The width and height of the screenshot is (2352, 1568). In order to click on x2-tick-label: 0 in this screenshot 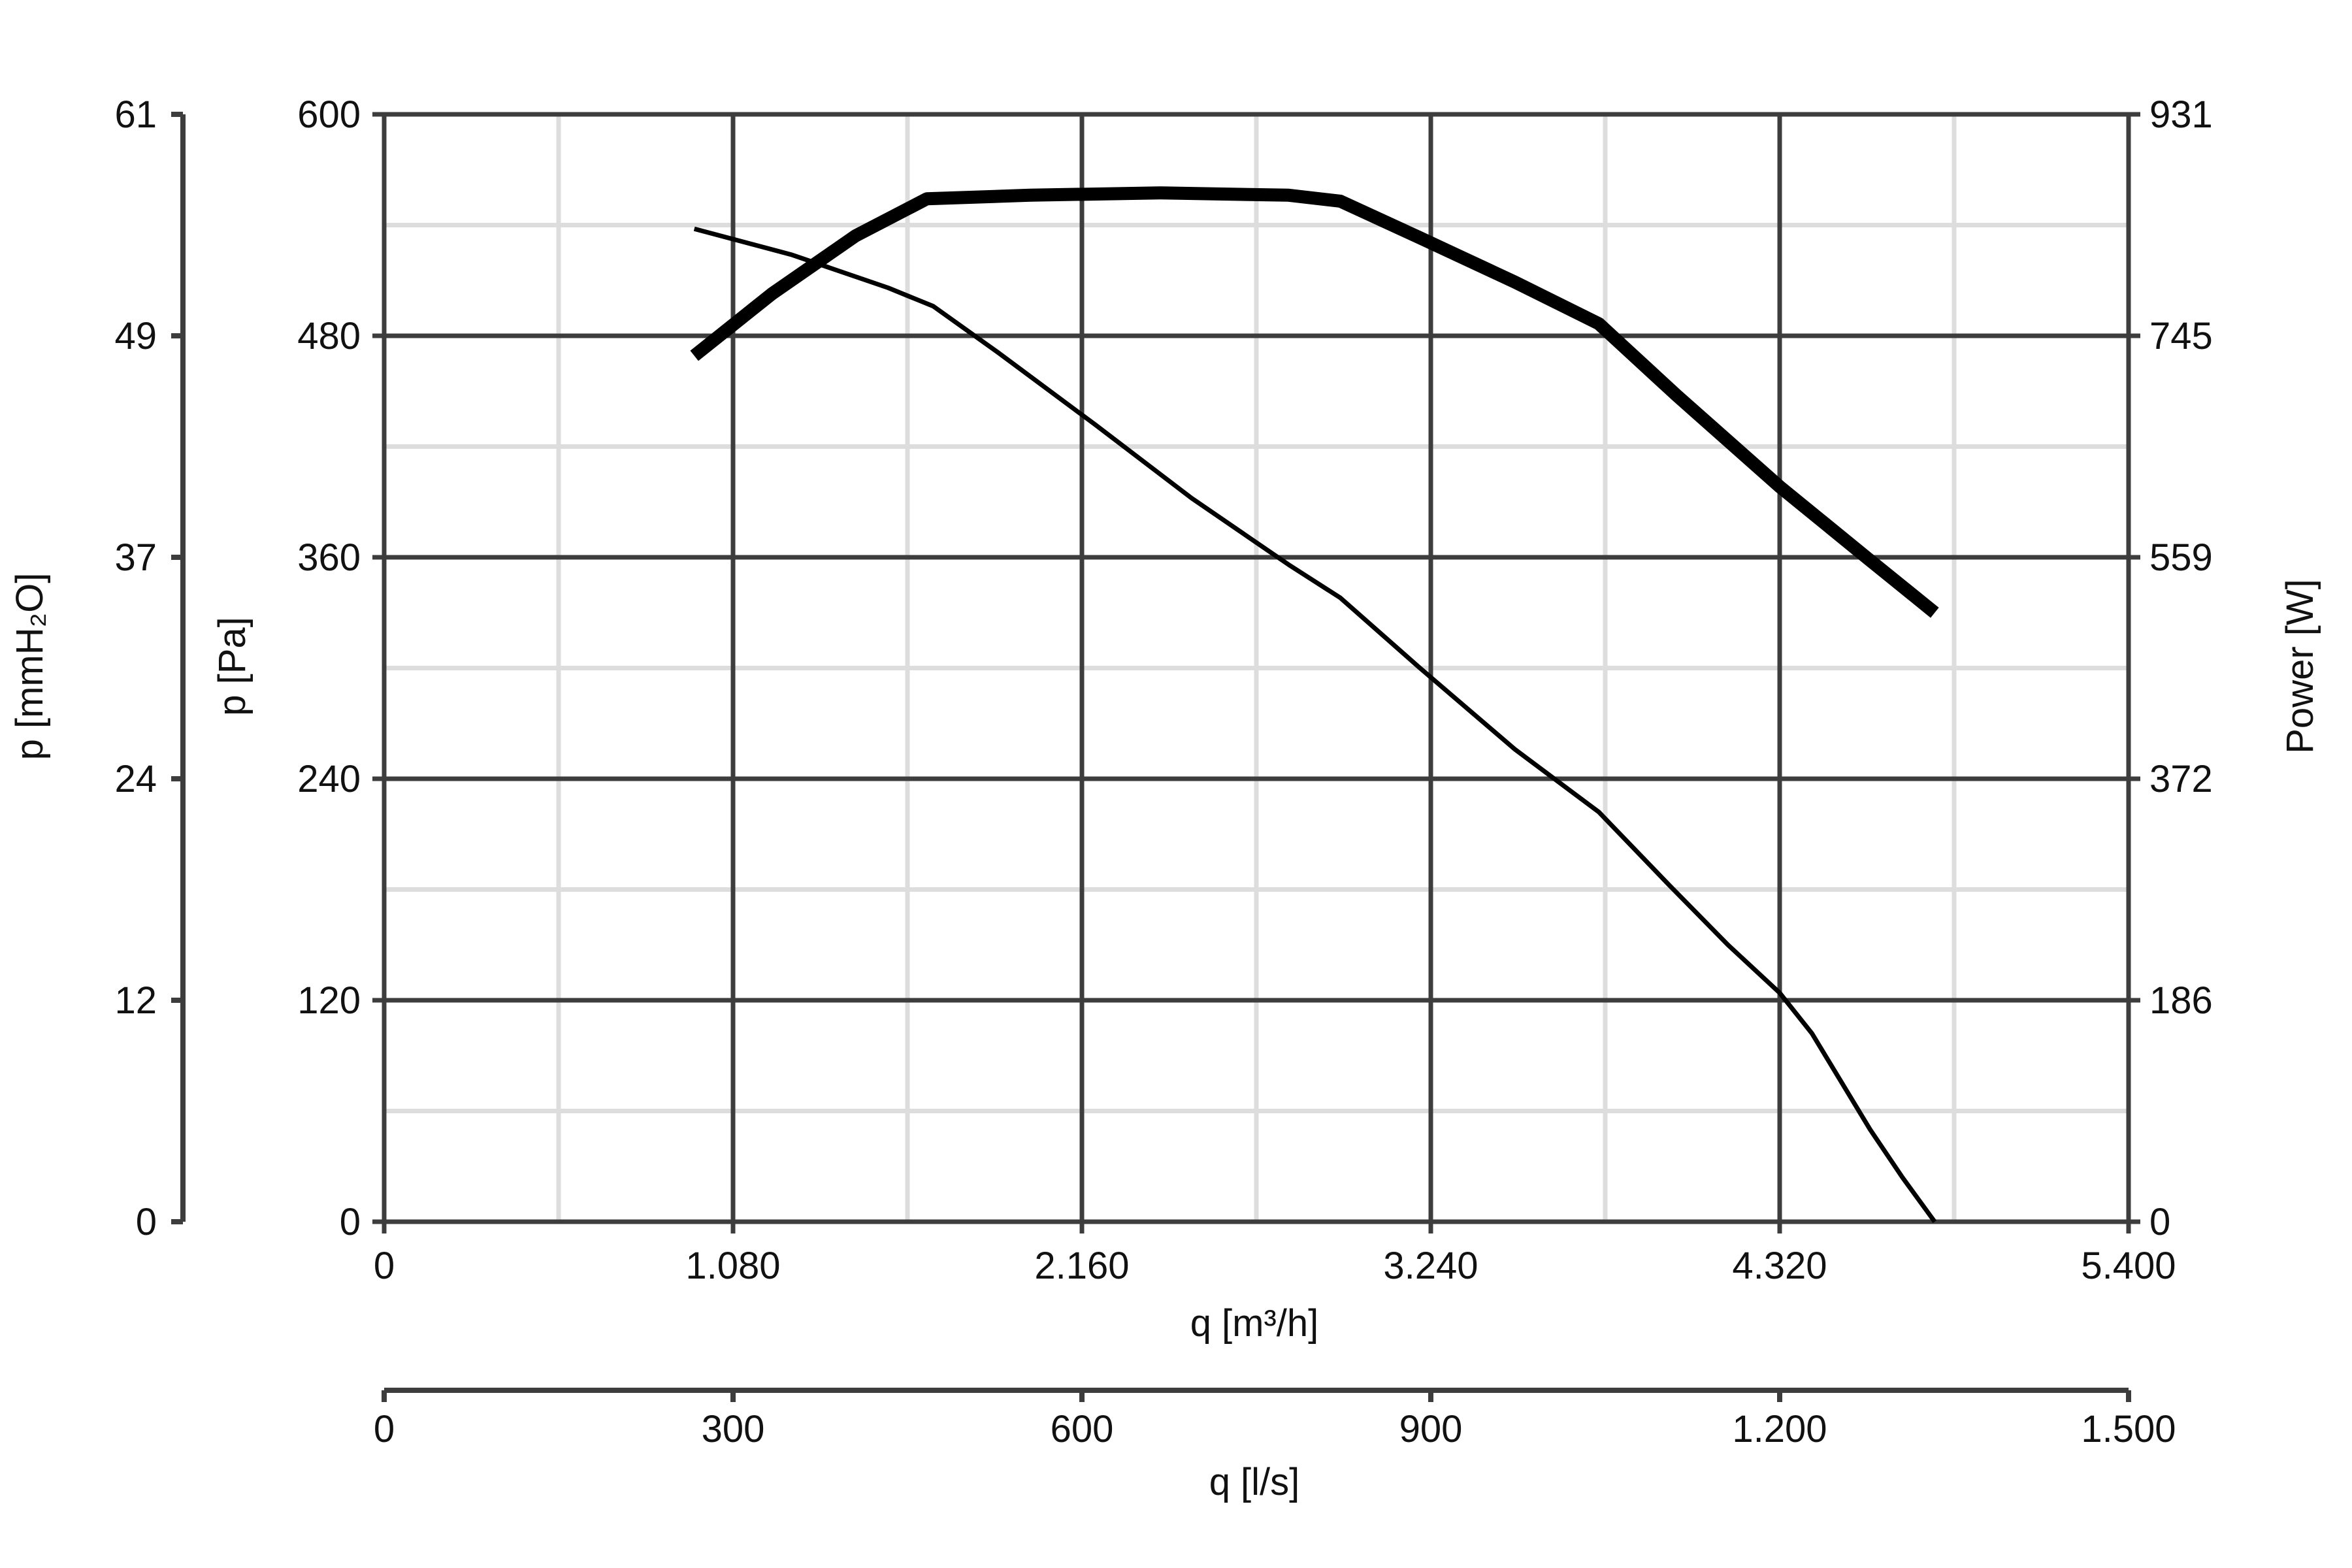, I will do `click(384, 1429)`.